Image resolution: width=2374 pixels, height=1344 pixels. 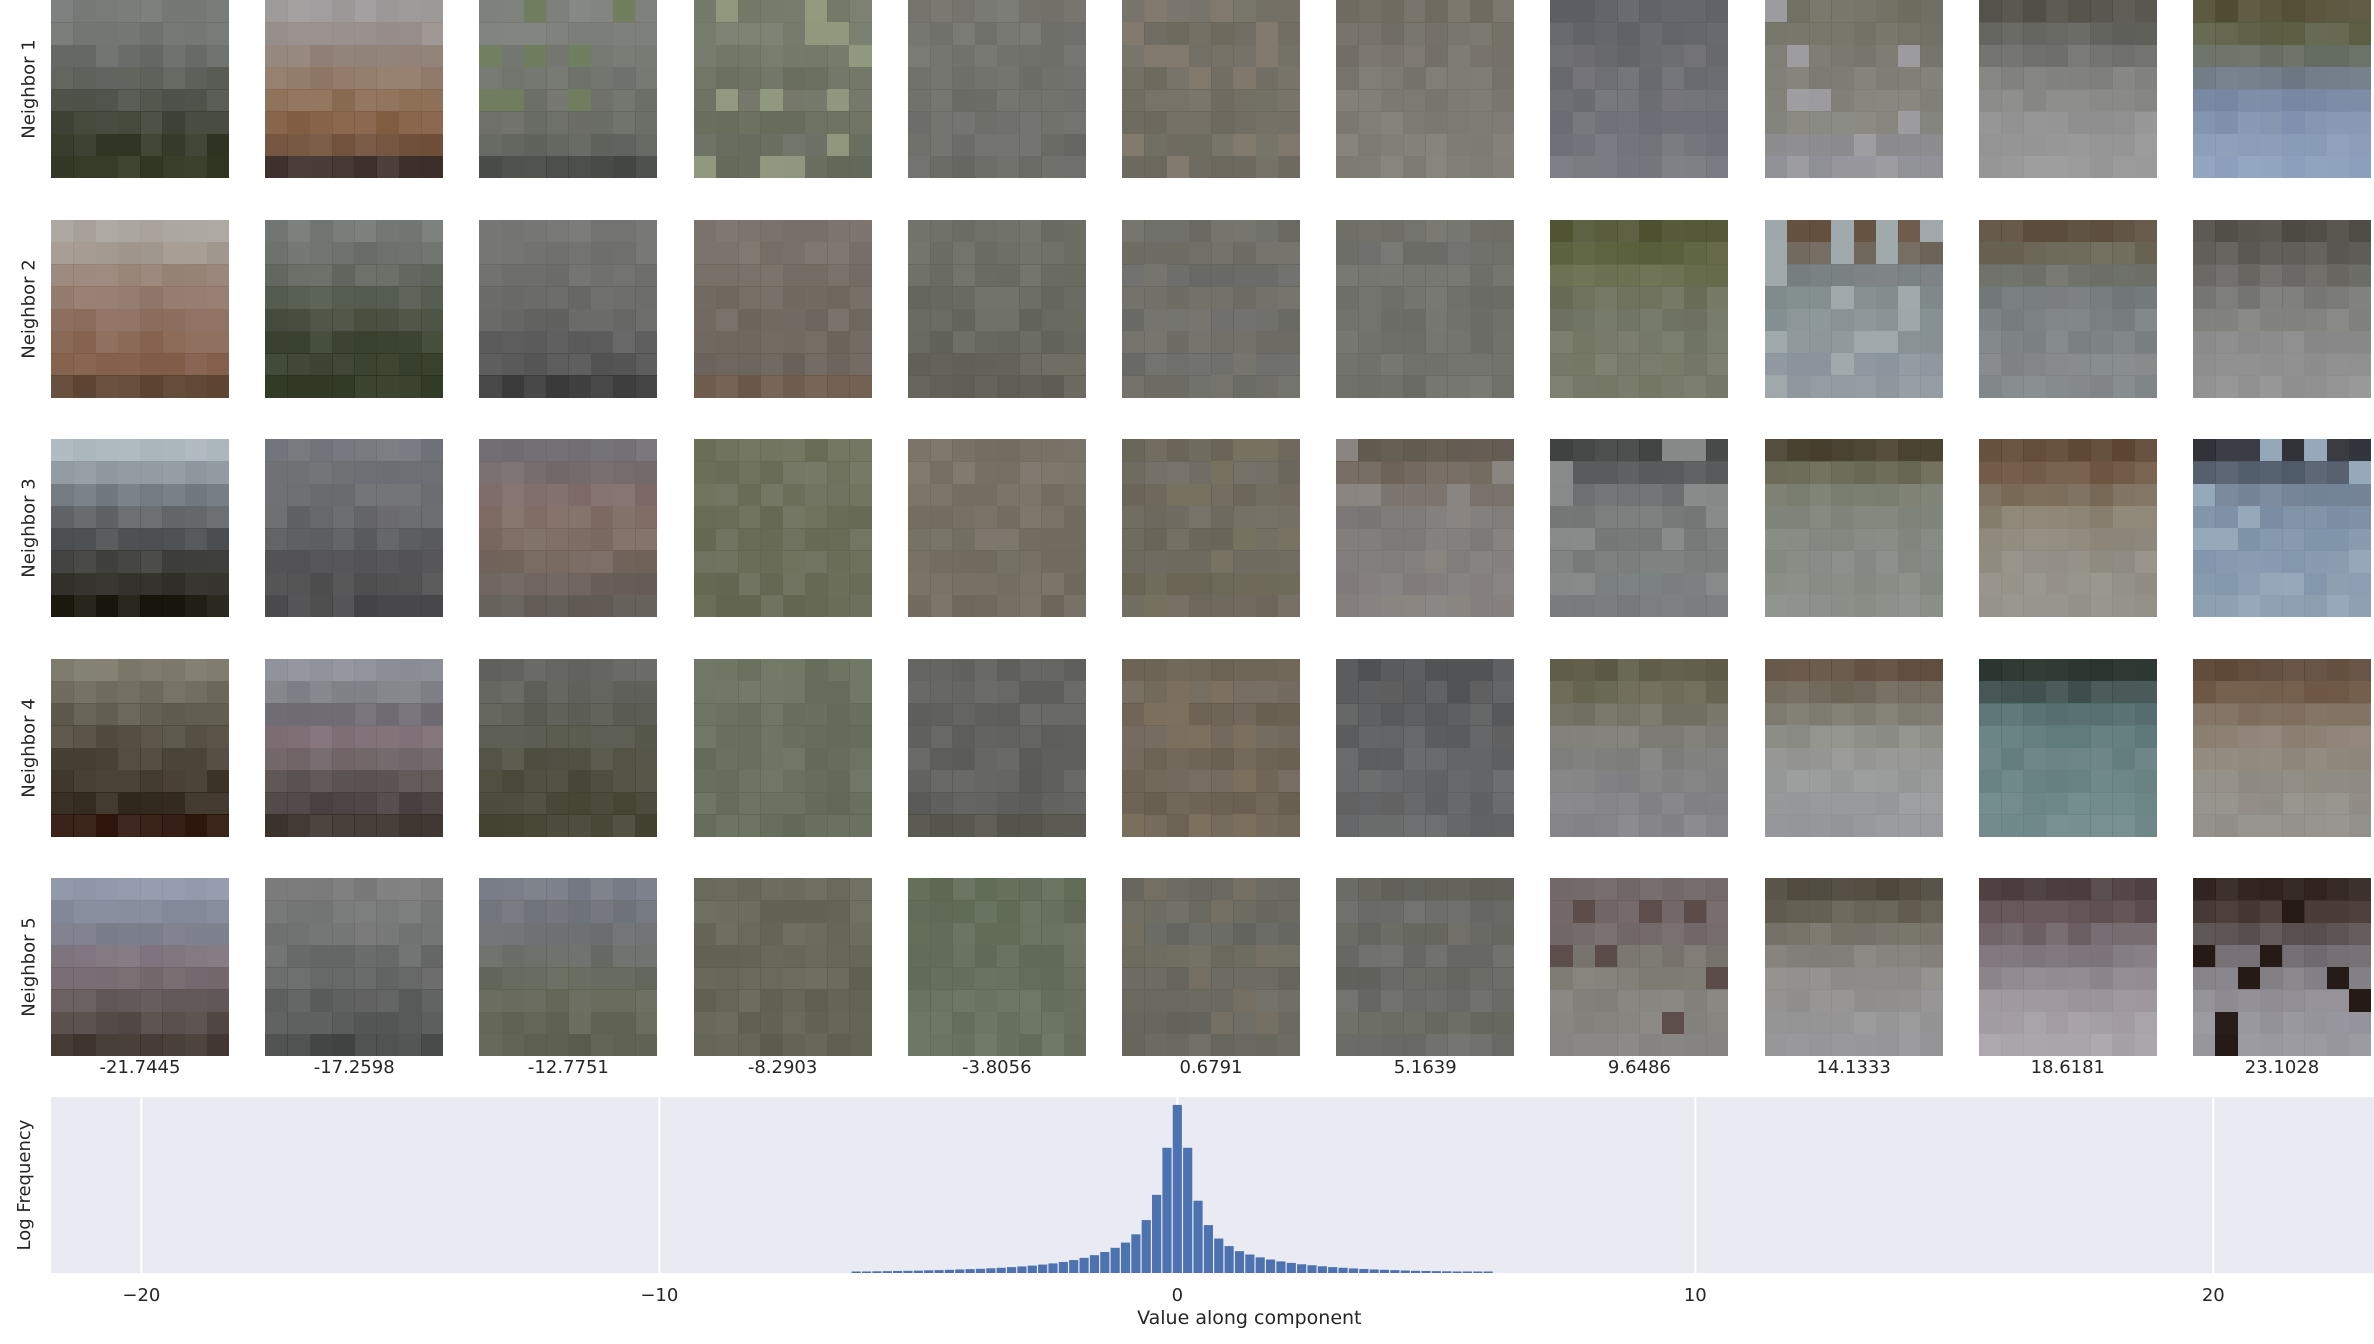 I want to click on column-value-6: 0.6791, so click(x=1211, y=1067).